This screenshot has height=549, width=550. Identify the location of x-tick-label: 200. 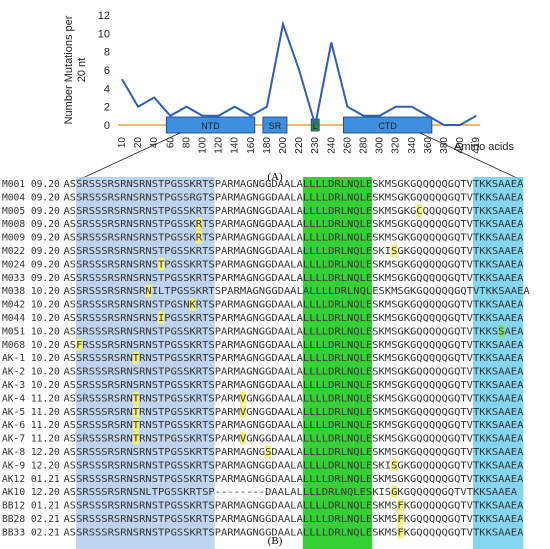
(283, 145).